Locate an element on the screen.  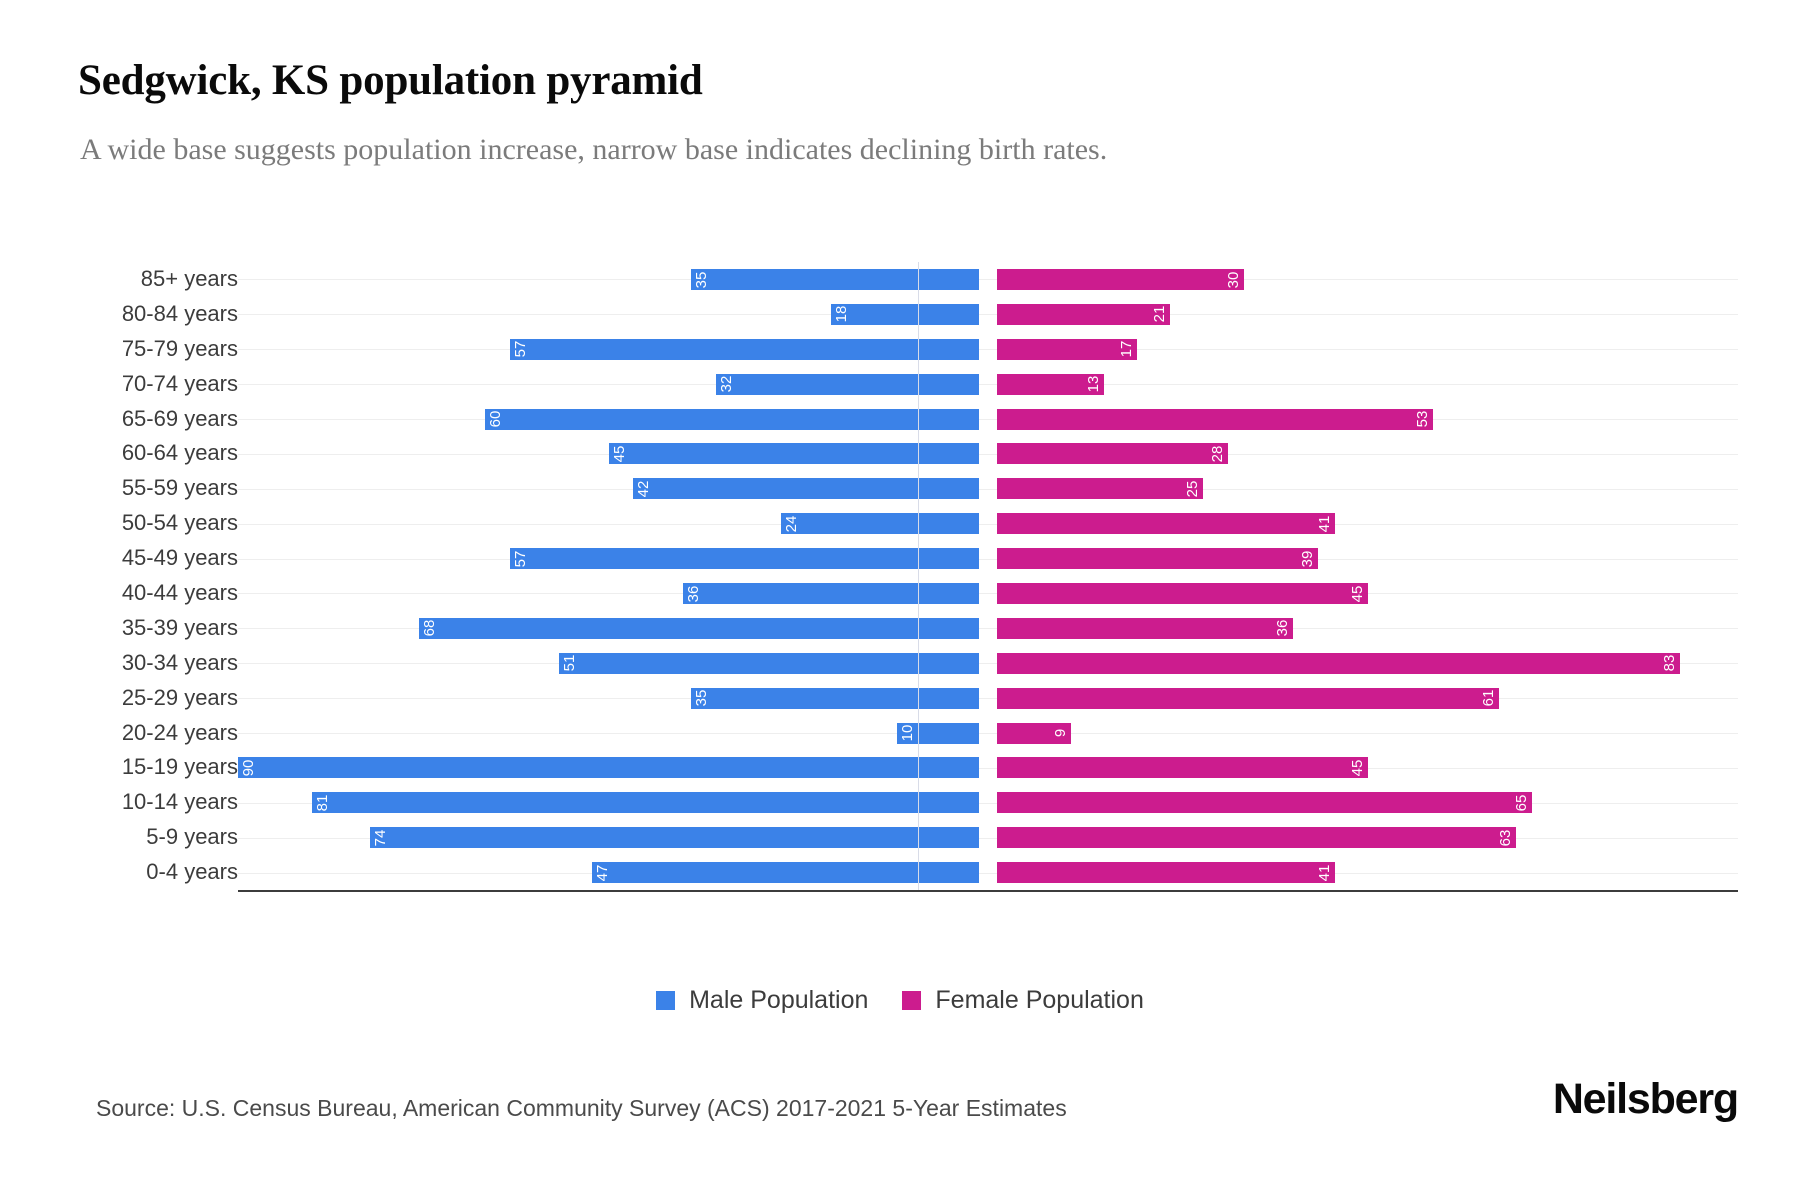
pyramid-row: 10-14 years 81 65 is located at coordinates (908, 802).